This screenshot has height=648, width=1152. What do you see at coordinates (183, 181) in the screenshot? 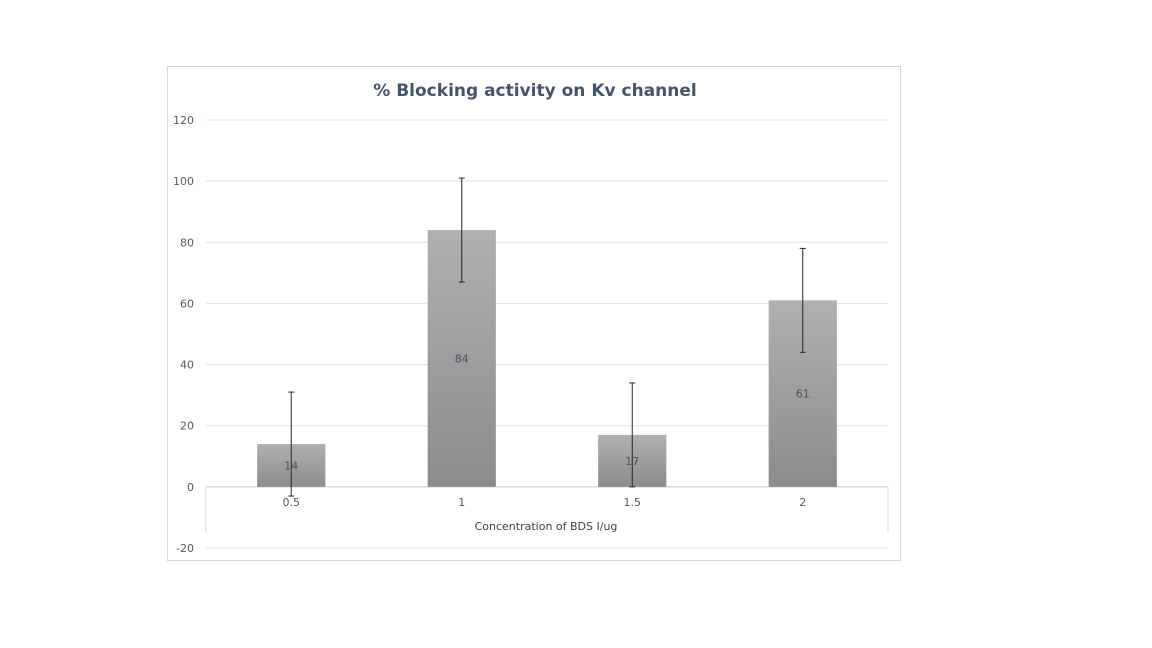
I see `y-tick-label: 100` at bounding box center [183, 181].